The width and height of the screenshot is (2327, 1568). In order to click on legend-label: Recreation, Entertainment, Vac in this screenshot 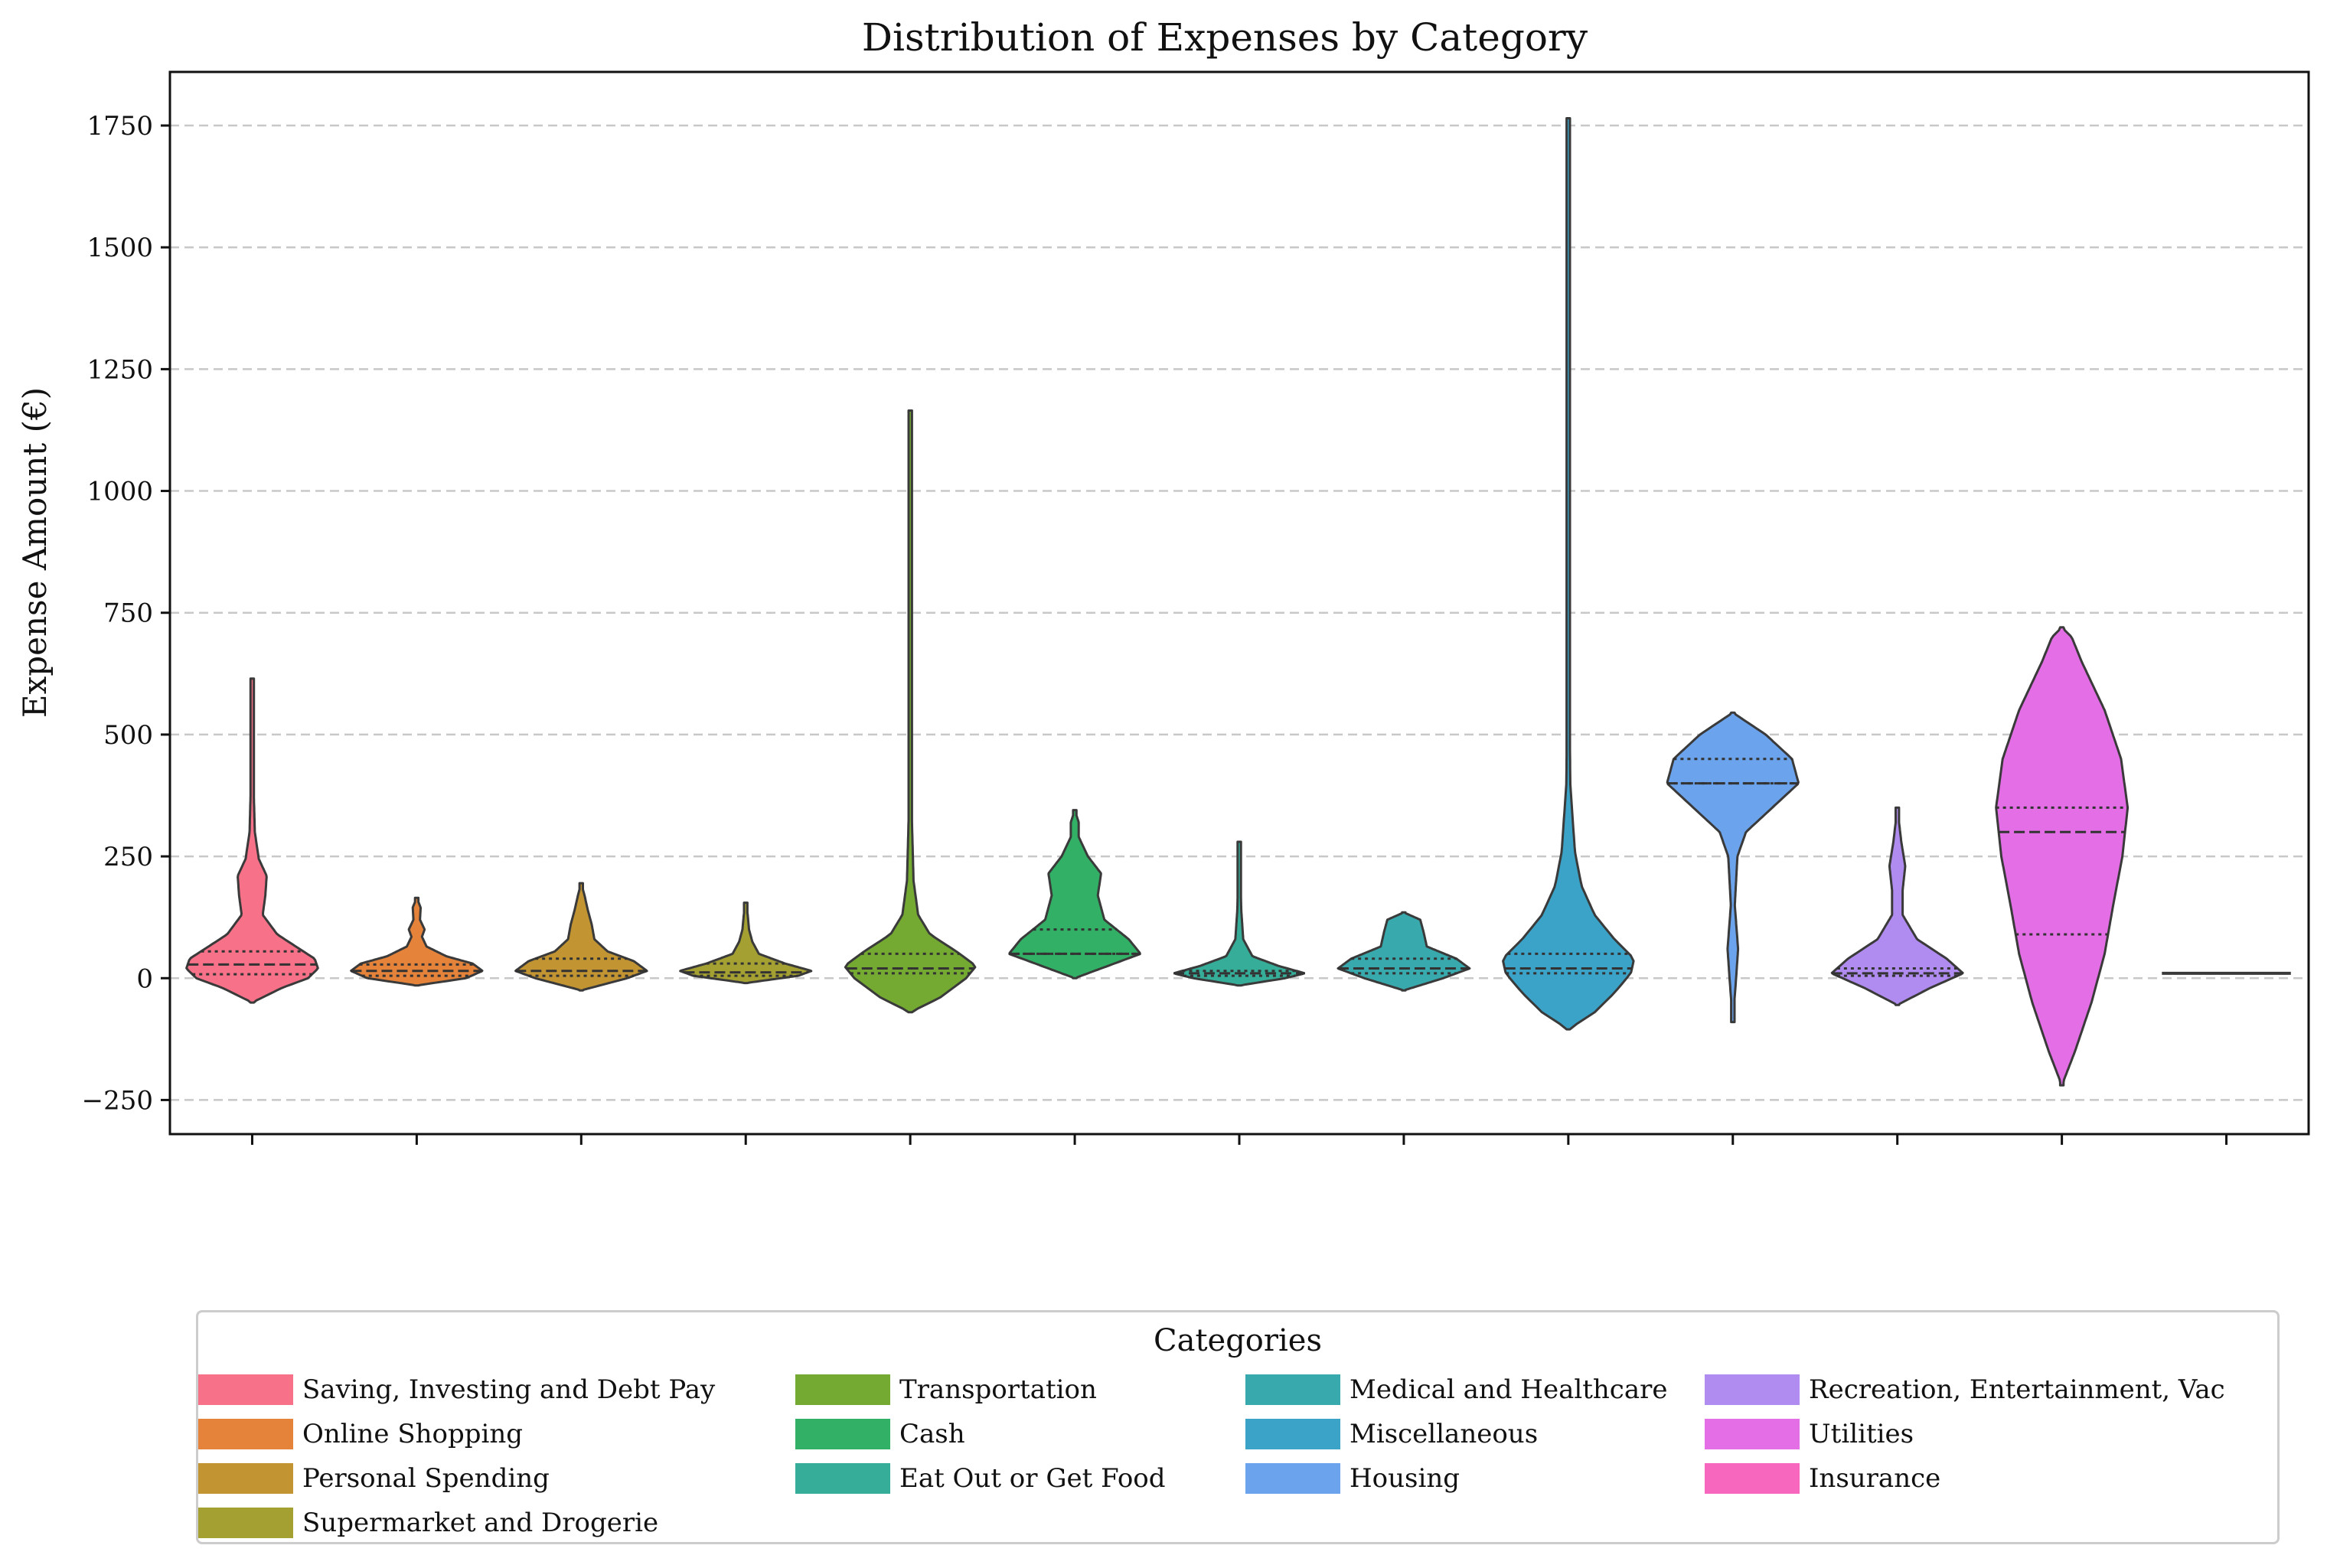, I will do `click(2017, 1389)`.